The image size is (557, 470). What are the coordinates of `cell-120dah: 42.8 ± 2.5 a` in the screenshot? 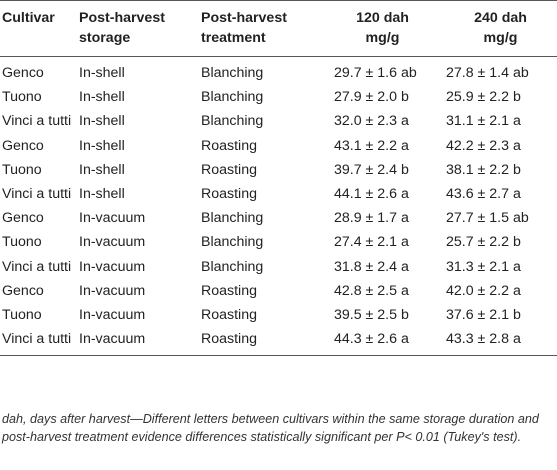 It's located at (371, 290).